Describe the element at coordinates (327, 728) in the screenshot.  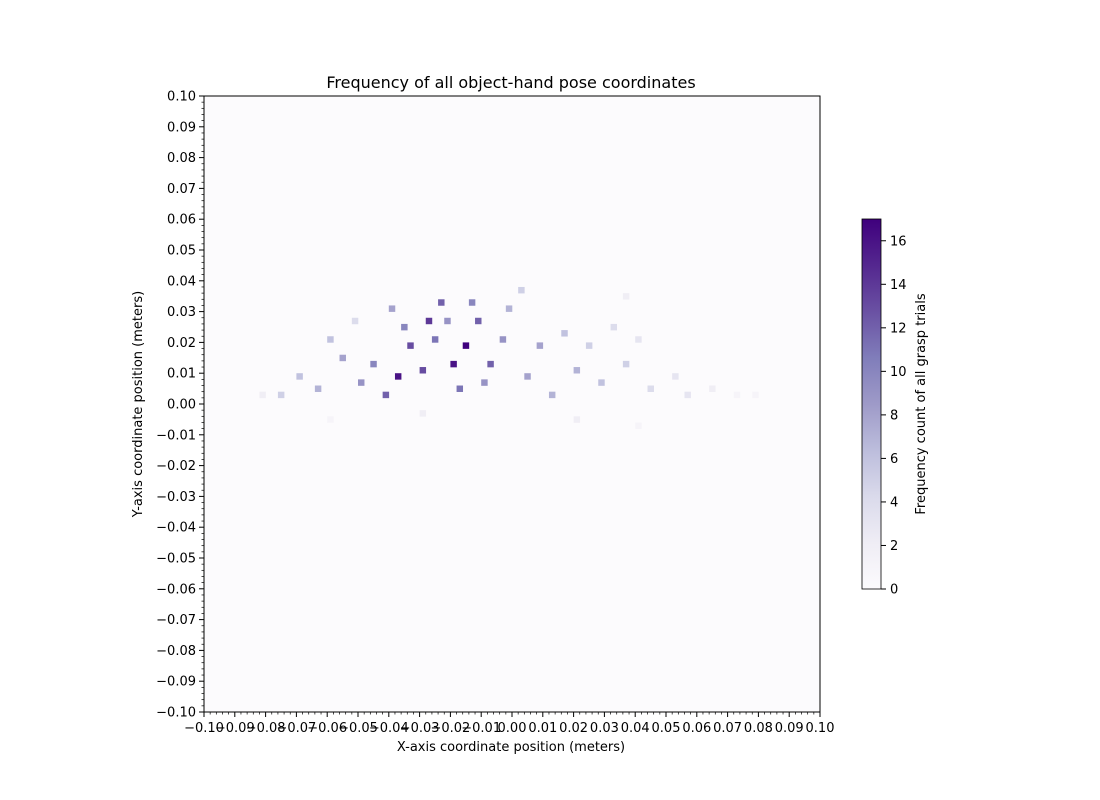
I see `x-tick-label: −0.06` at that location.